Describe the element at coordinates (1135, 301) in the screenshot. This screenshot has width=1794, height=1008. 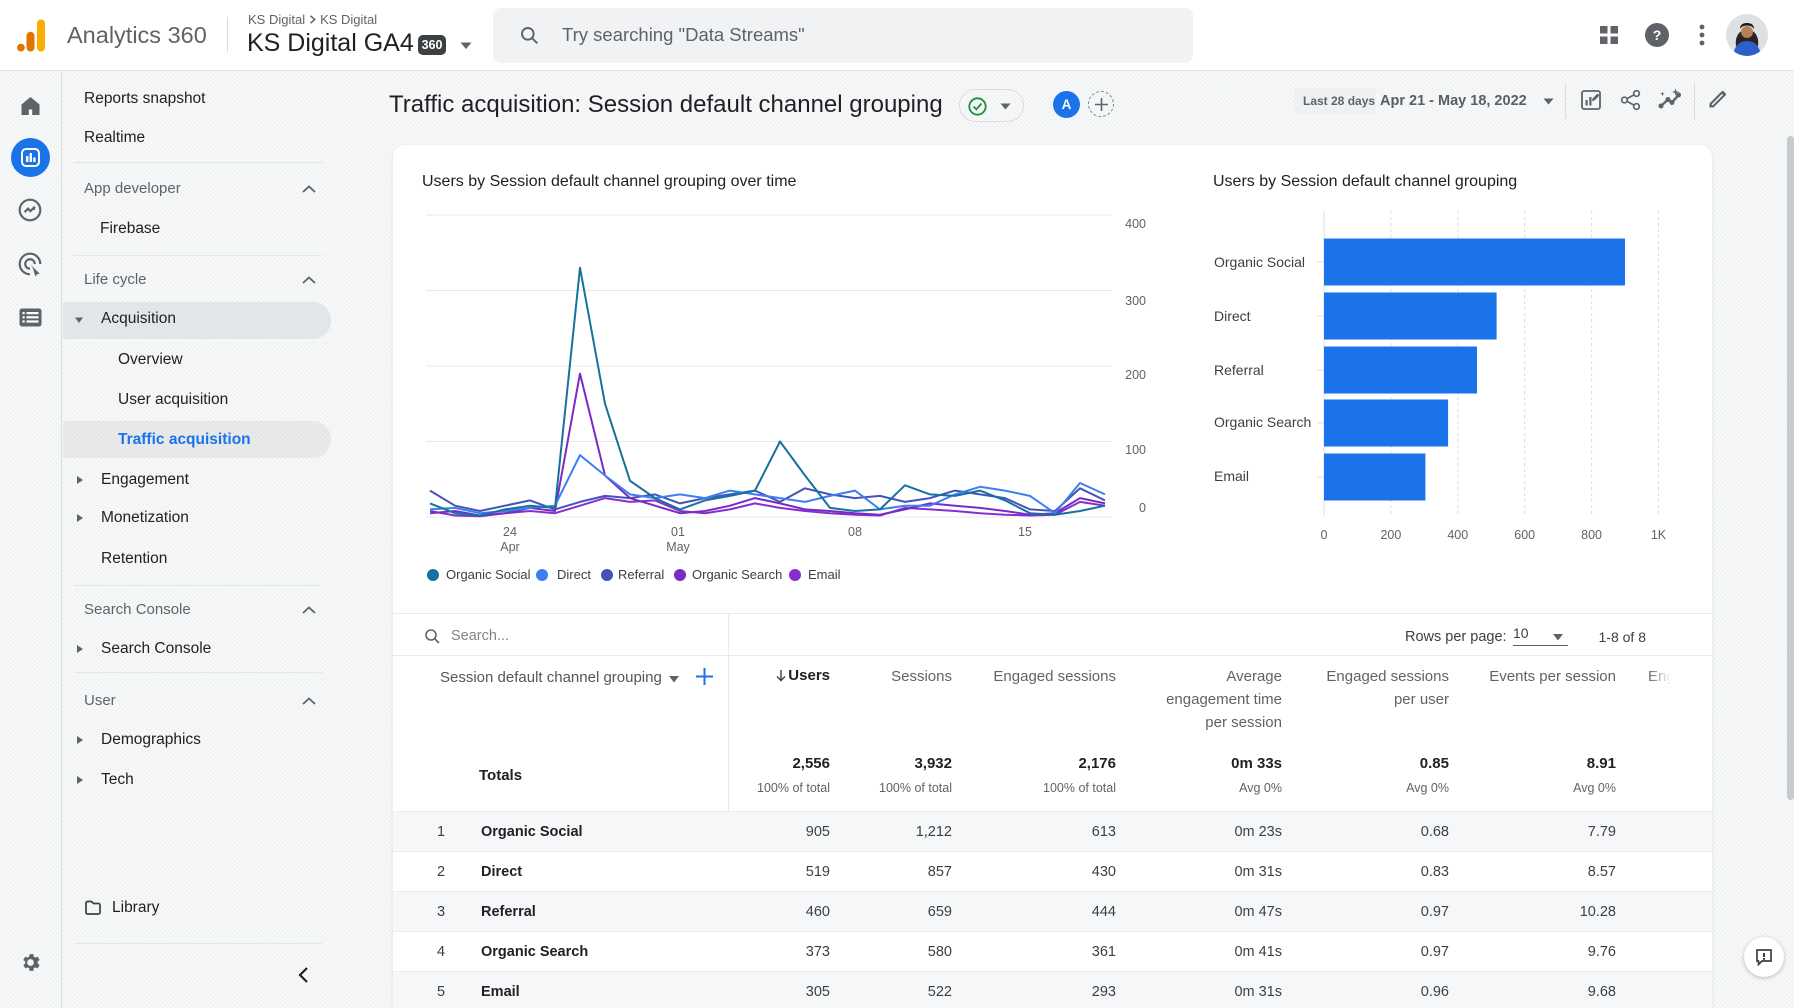
I see `svg-text: 300` at that location.